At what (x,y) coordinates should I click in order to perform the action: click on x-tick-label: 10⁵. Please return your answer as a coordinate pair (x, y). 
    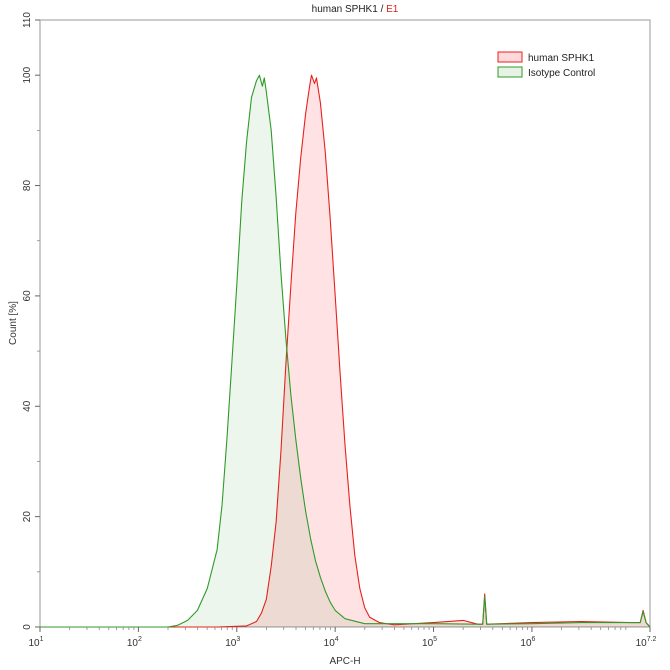
    Looking at the image, I should click on (429, 642).